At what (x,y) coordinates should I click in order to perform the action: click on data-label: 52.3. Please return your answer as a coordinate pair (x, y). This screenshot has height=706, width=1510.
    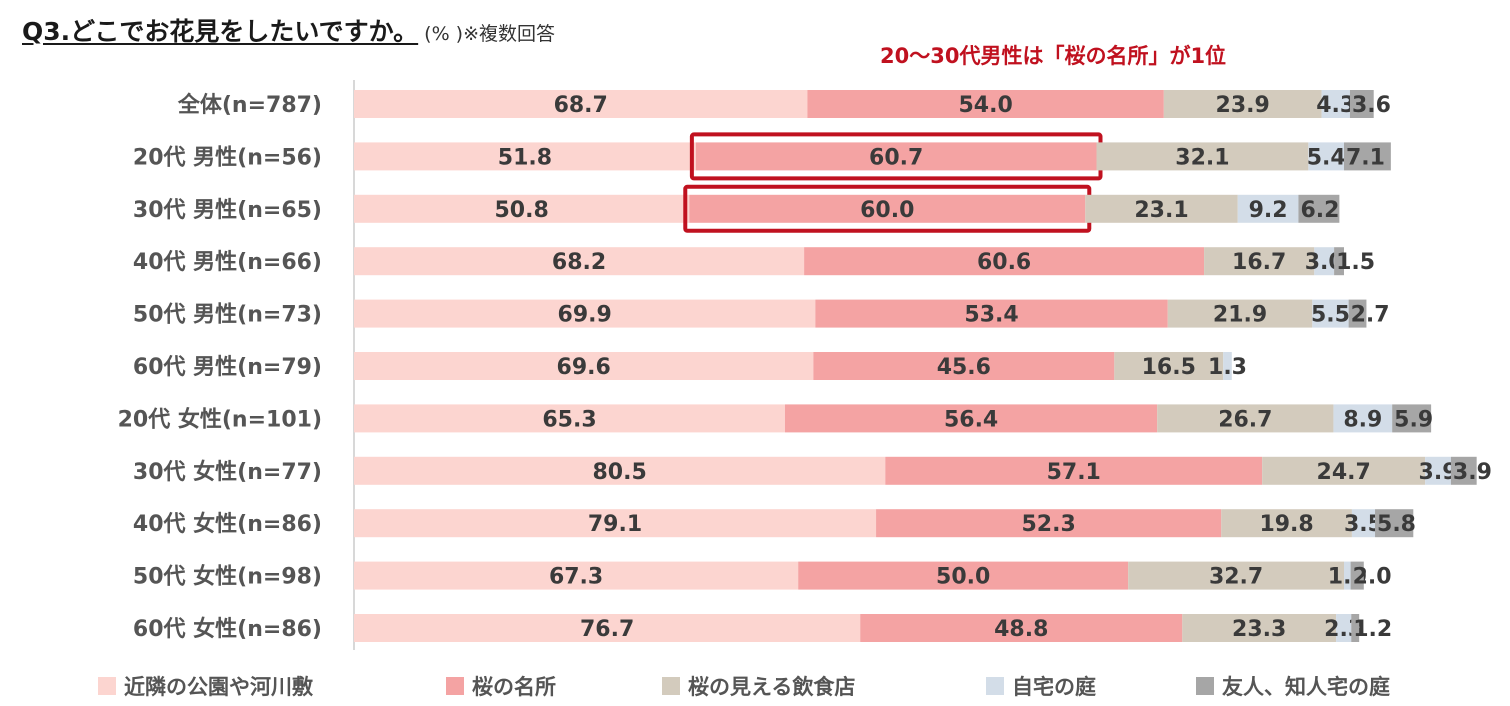
    Looking at the image, I should click on (1049, 524).